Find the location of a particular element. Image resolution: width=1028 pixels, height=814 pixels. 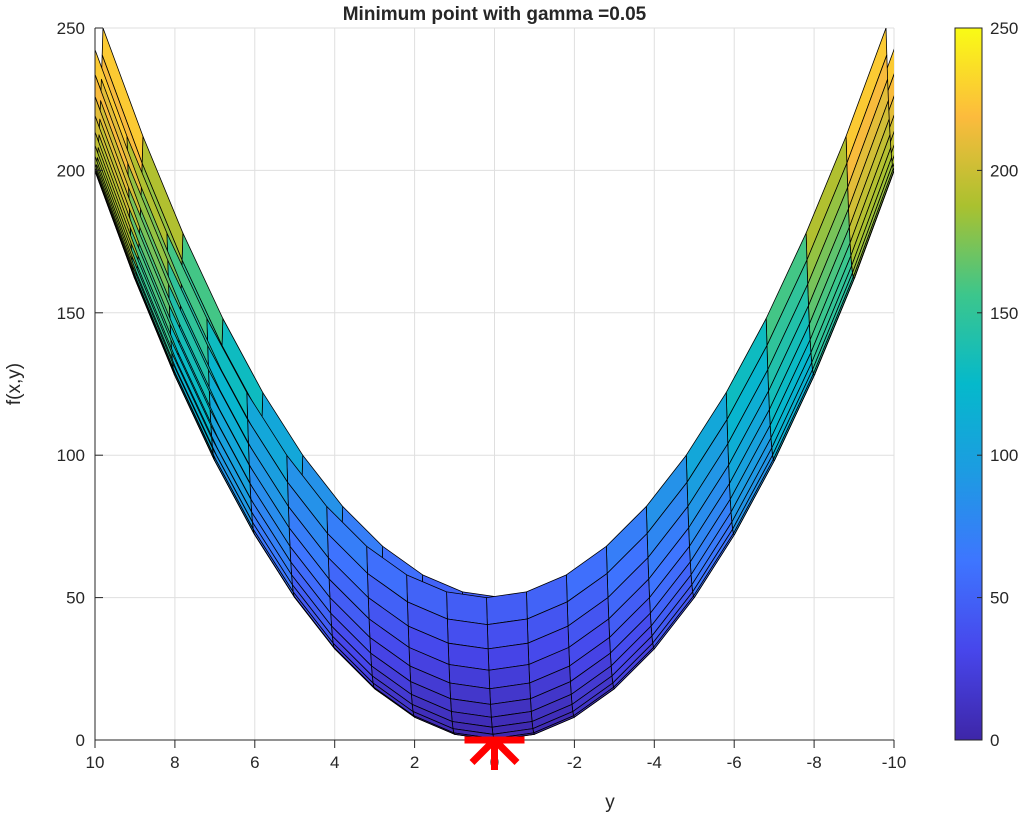

x-tick-label: -8 is located at coordinates (814, 762).